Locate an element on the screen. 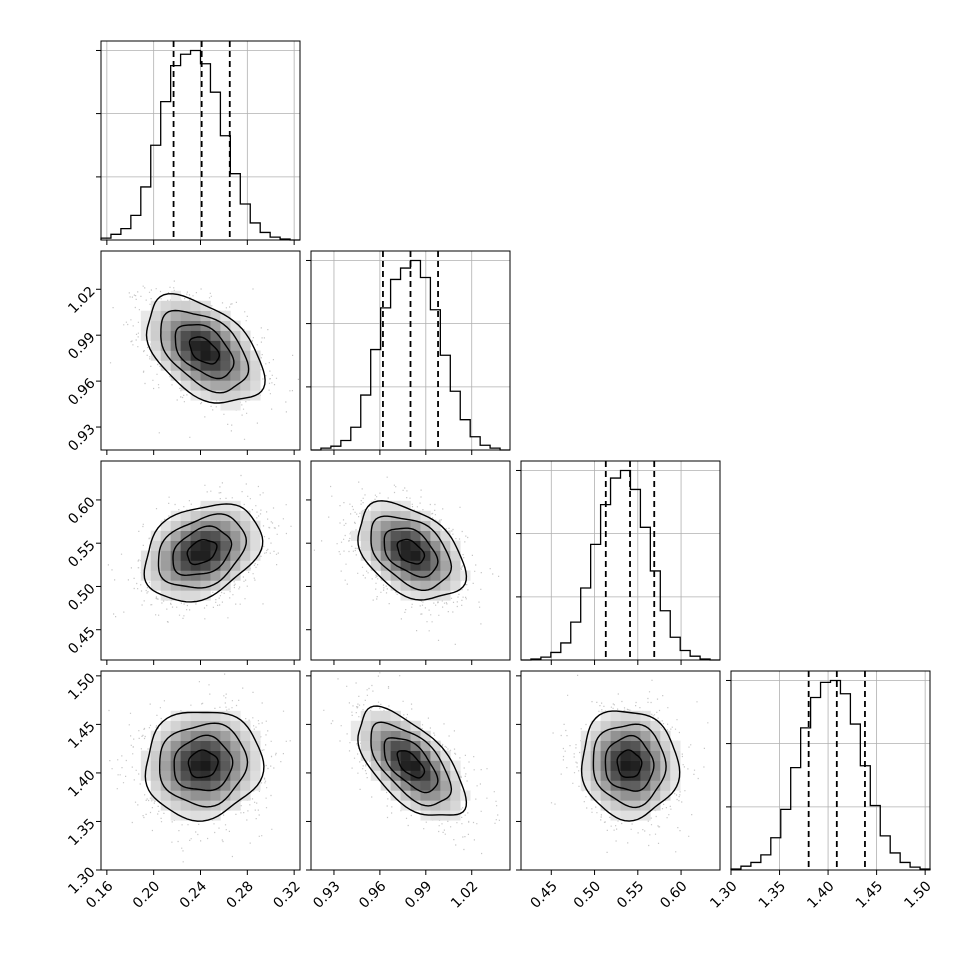 The image size is (970, 970). scatter-frame-p1-p3 is located at coordinates (410, 770).